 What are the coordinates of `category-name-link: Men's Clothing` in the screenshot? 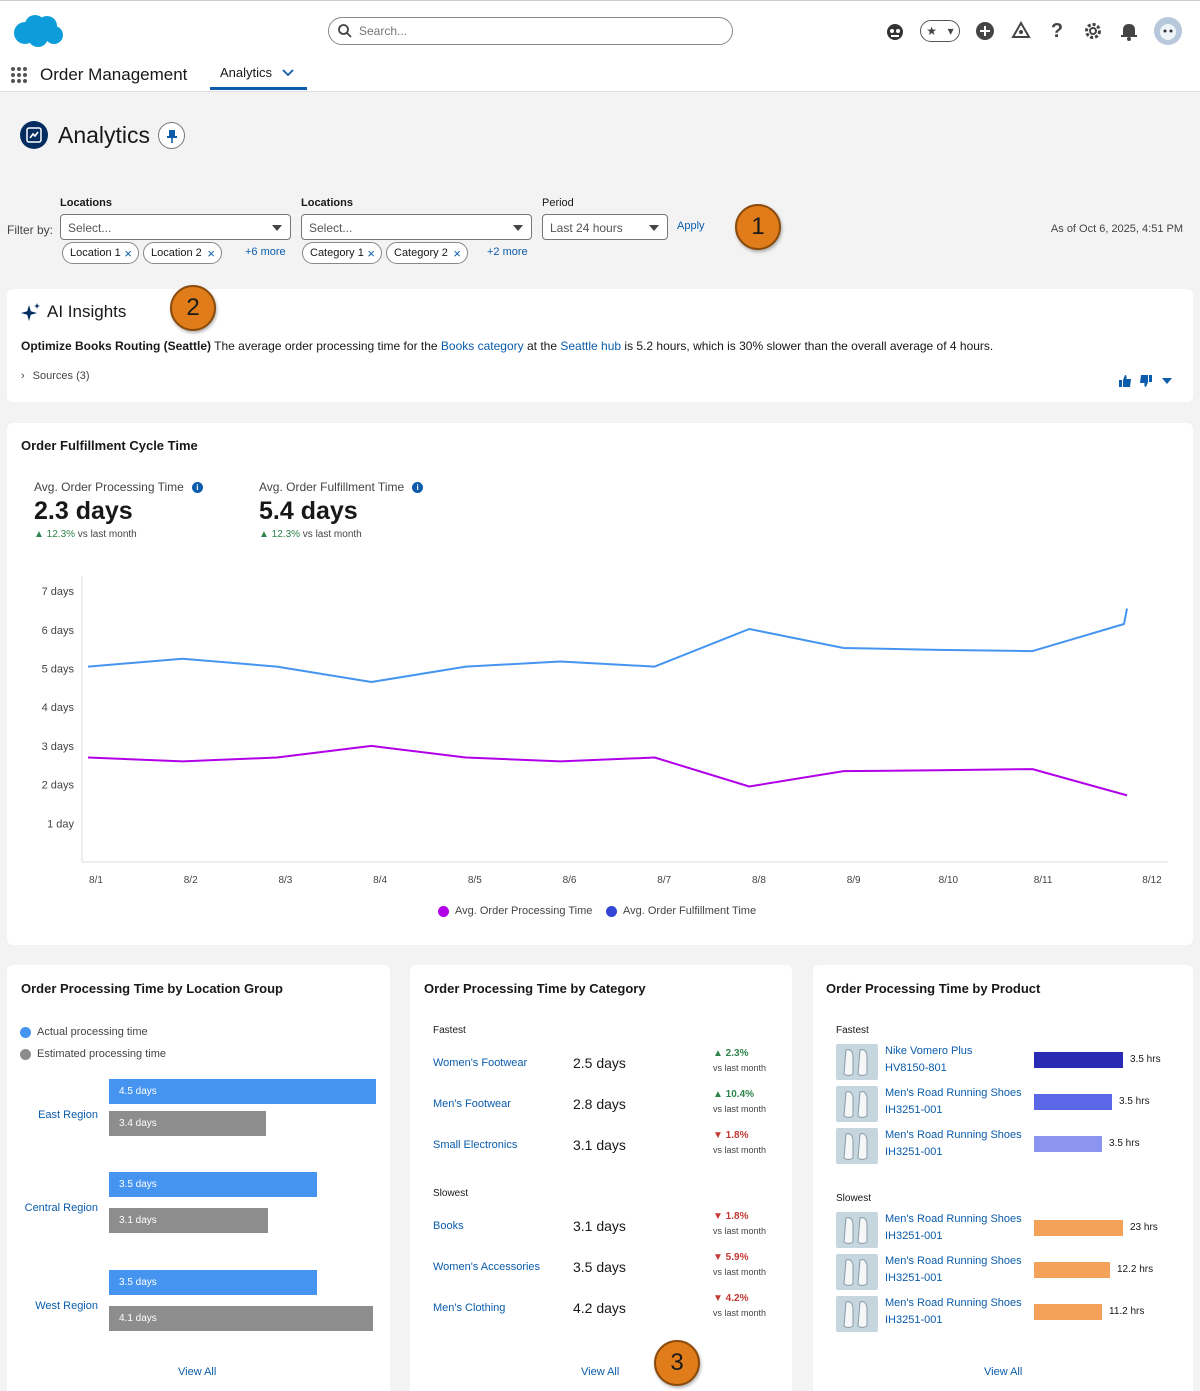 It's located at (469, 1308).